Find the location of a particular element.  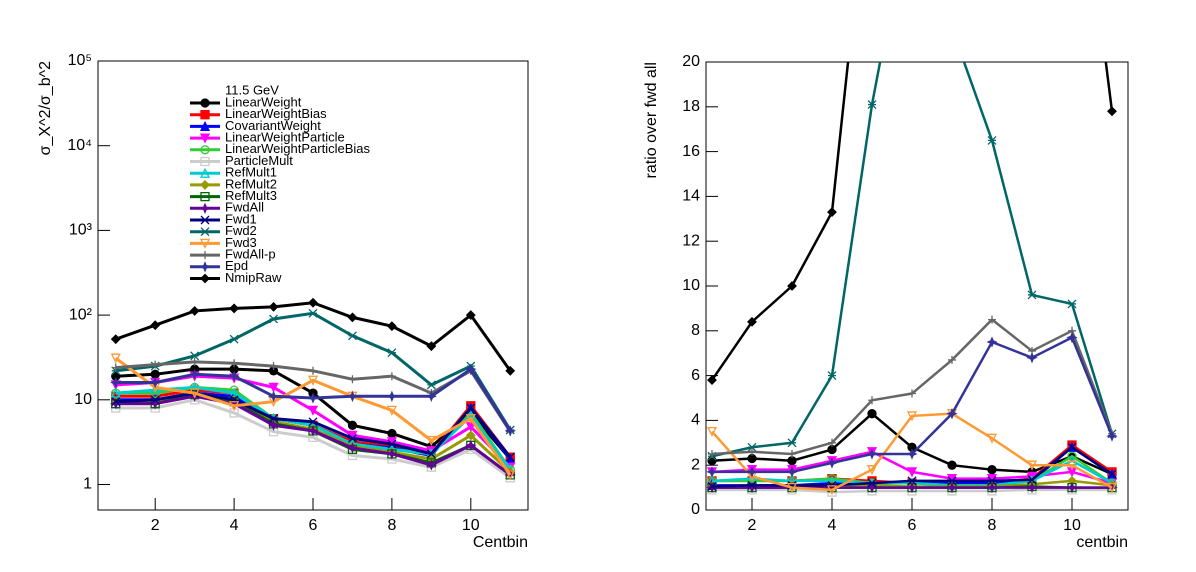

y-tick-label: 18 is located at coordinates (691, 106).